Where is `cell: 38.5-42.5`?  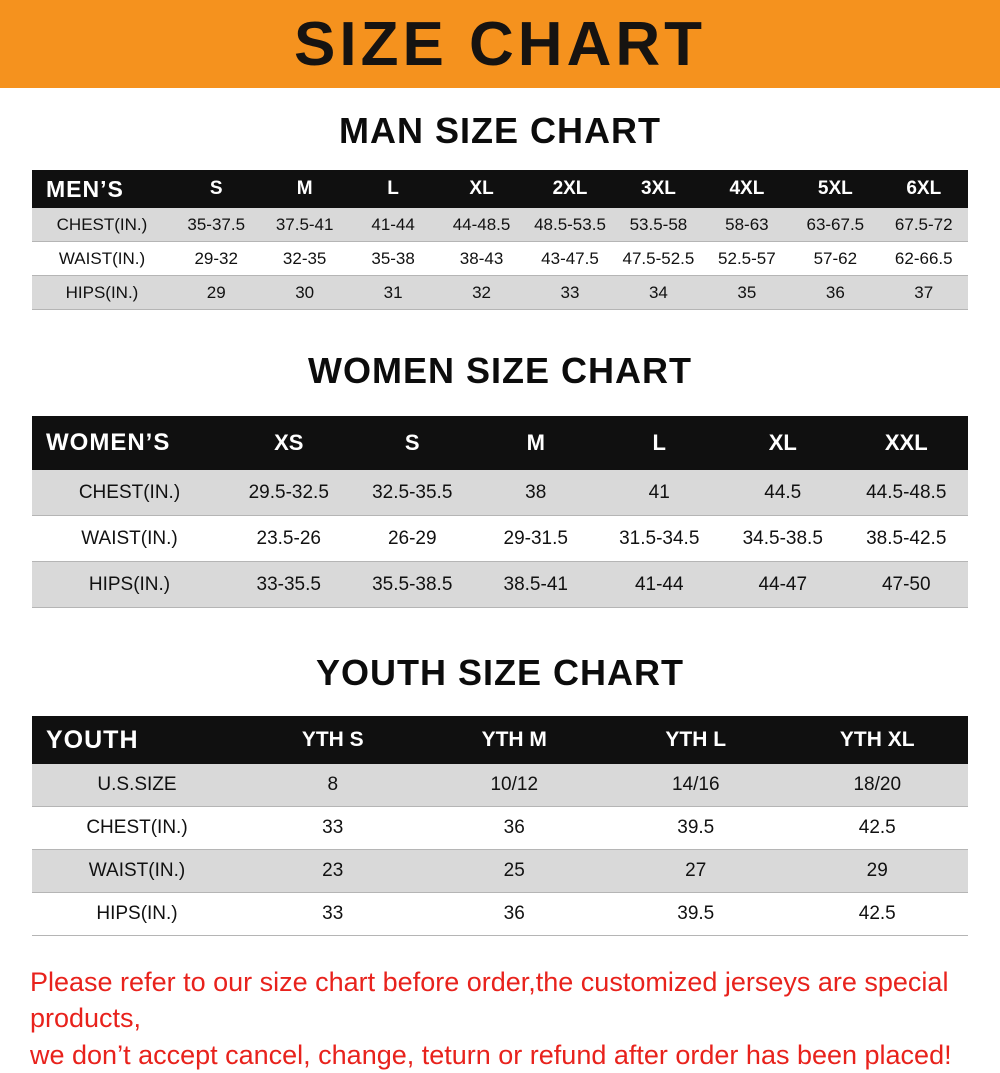
cell: 38.5-42.5 is located at coordinates (906, 538).